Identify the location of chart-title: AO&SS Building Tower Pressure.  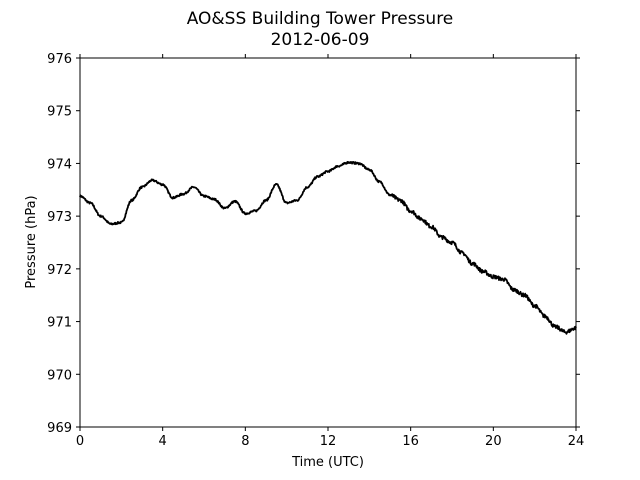
(320, 19).